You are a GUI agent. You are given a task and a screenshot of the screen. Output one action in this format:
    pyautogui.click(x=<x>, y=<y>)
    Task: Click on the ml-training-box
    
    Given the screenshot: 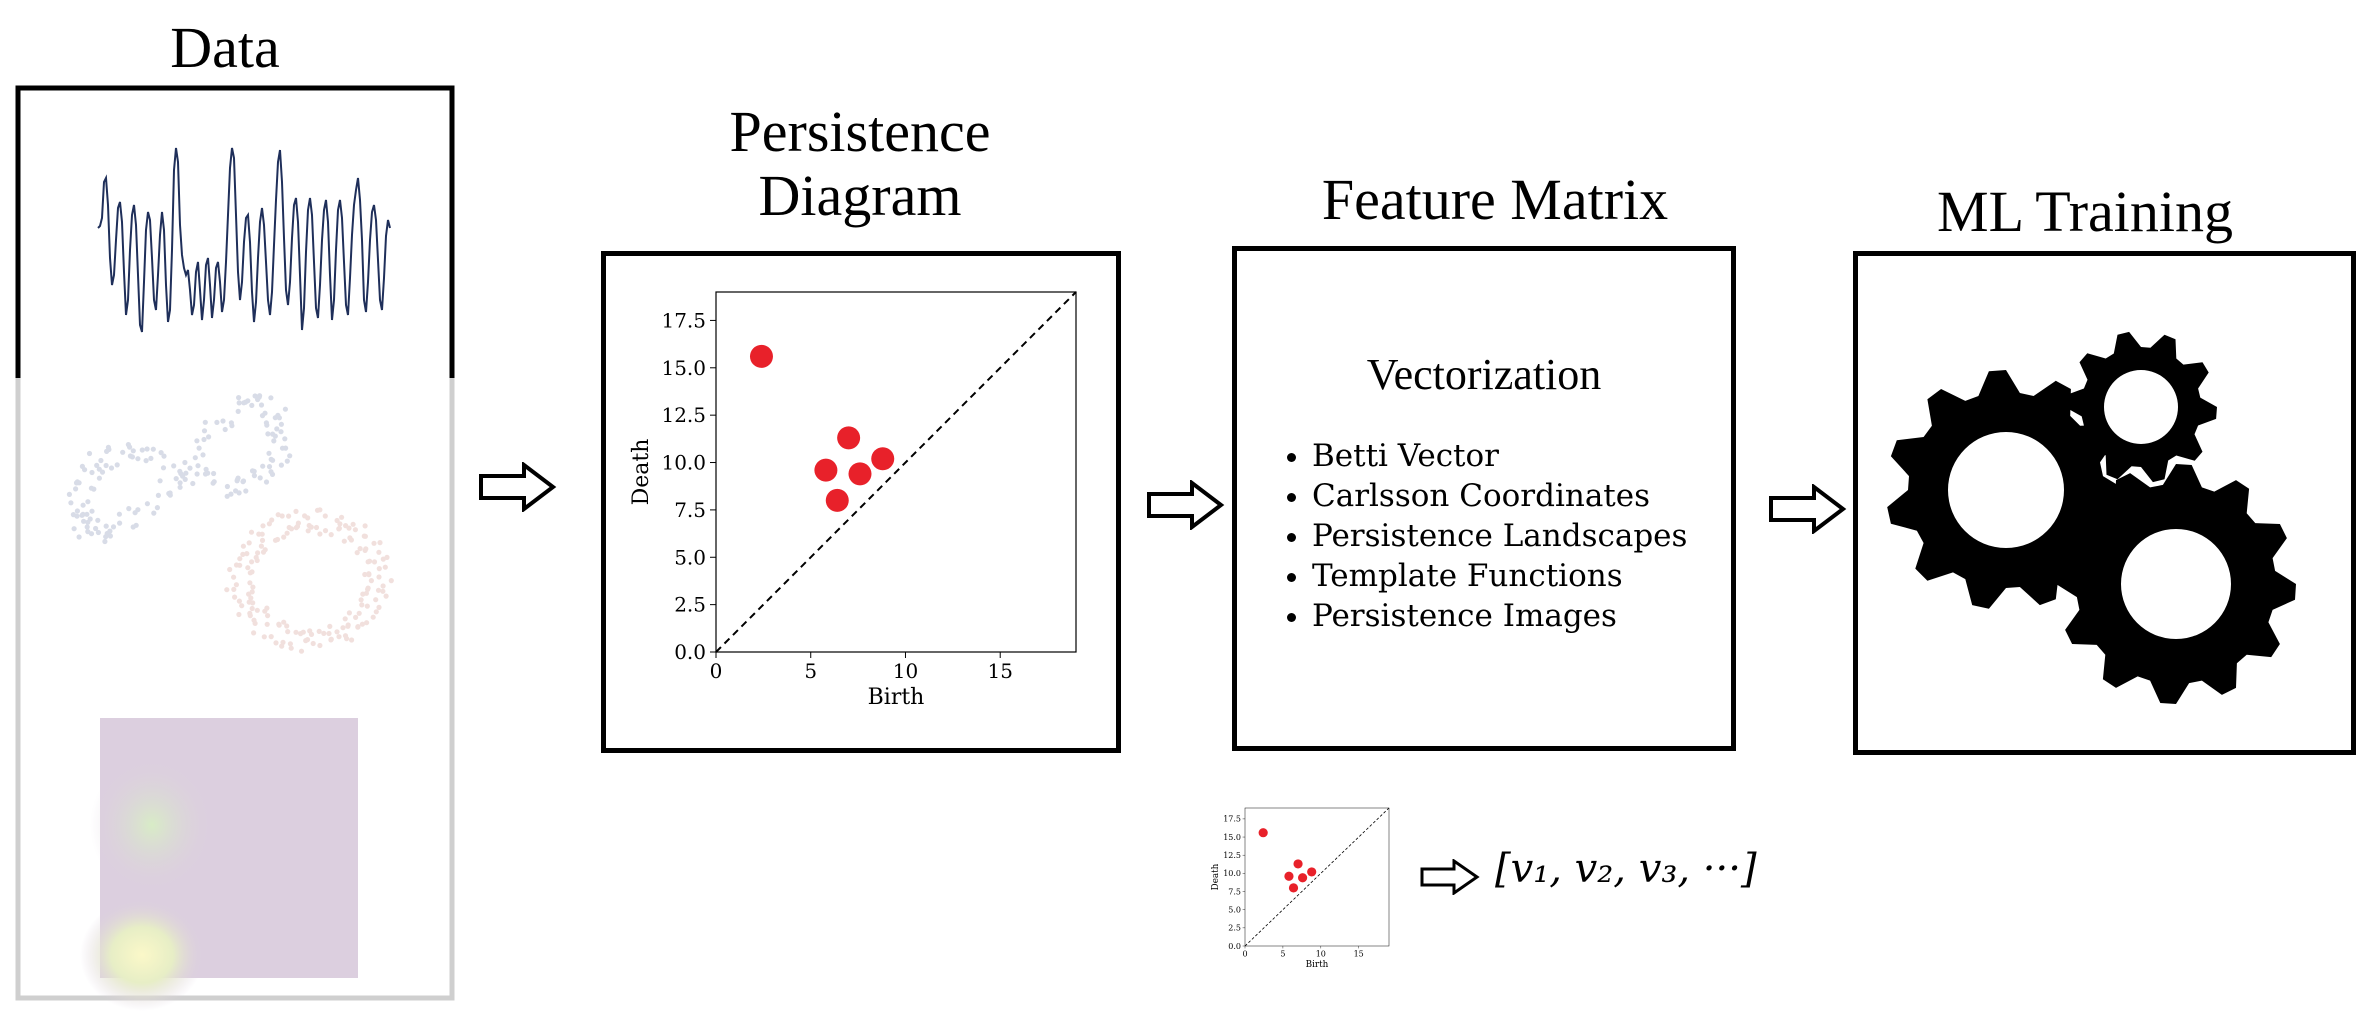 What is the action you would take?
    pyautogui.click(x=2104, y=503)
    